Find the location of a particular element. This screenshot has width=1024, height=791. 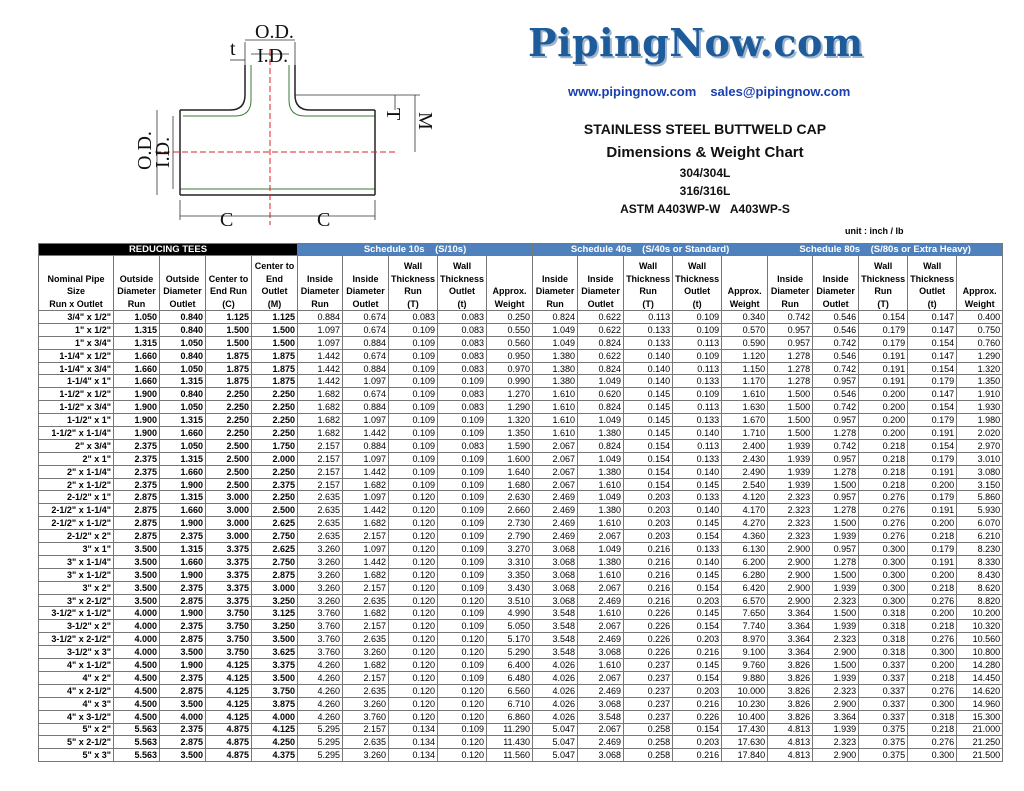

tee-diagram: O.D. I.D. t T M O.D. I.D. C C is located at coordinates (285, 126).